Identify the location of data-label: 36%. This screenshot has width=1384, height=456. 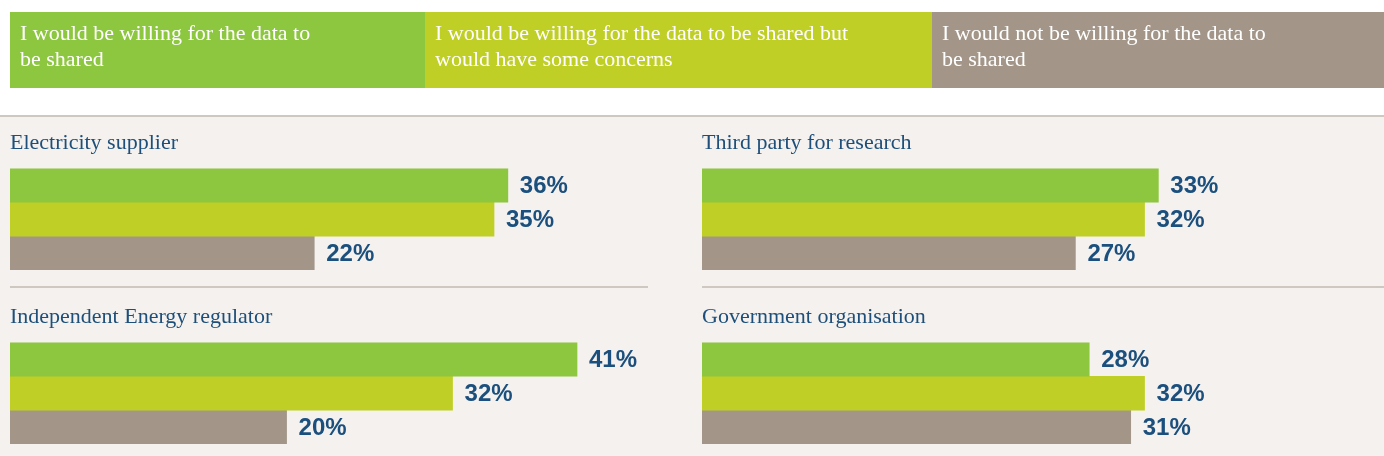
(543, 184).